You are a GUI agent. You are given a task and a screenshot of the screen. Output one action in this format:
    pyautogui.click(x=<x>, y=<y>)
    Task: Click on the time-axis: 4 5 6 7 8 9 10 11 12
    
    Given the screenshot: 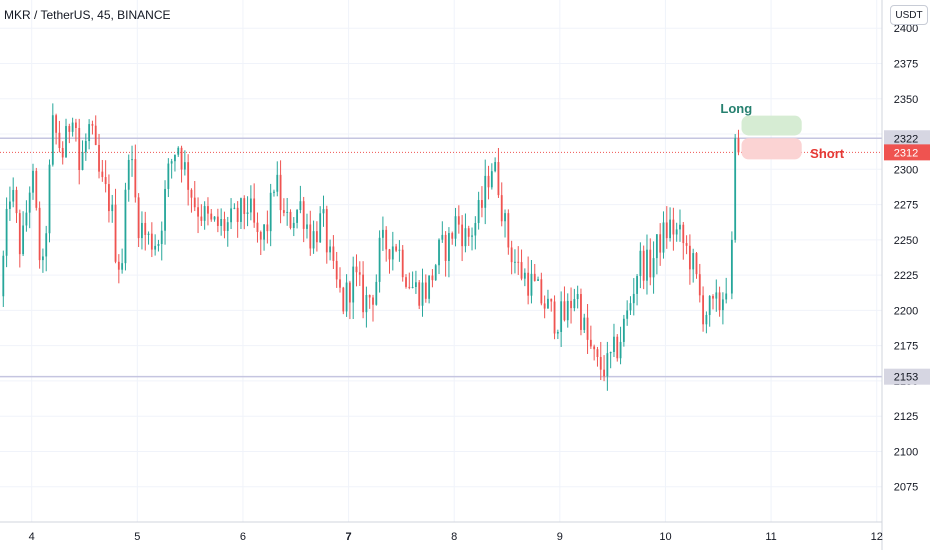 What is the action you would take?
    pyautogui.click(x=441, y=532)
    